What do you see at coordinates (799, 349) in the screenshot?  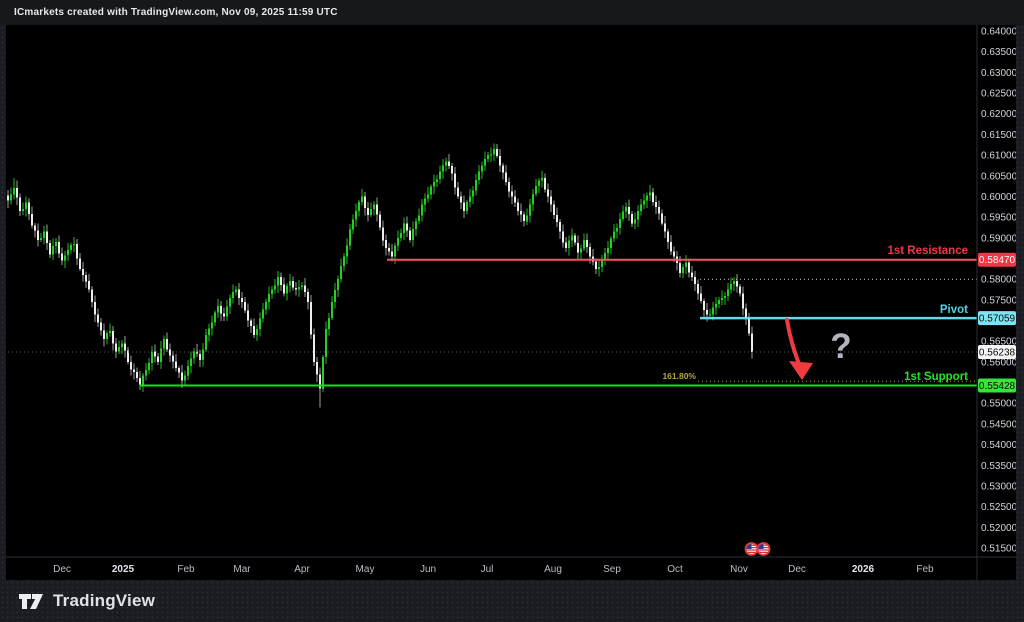 I see `projection-arrow-down` at bounding box center [799, 349].